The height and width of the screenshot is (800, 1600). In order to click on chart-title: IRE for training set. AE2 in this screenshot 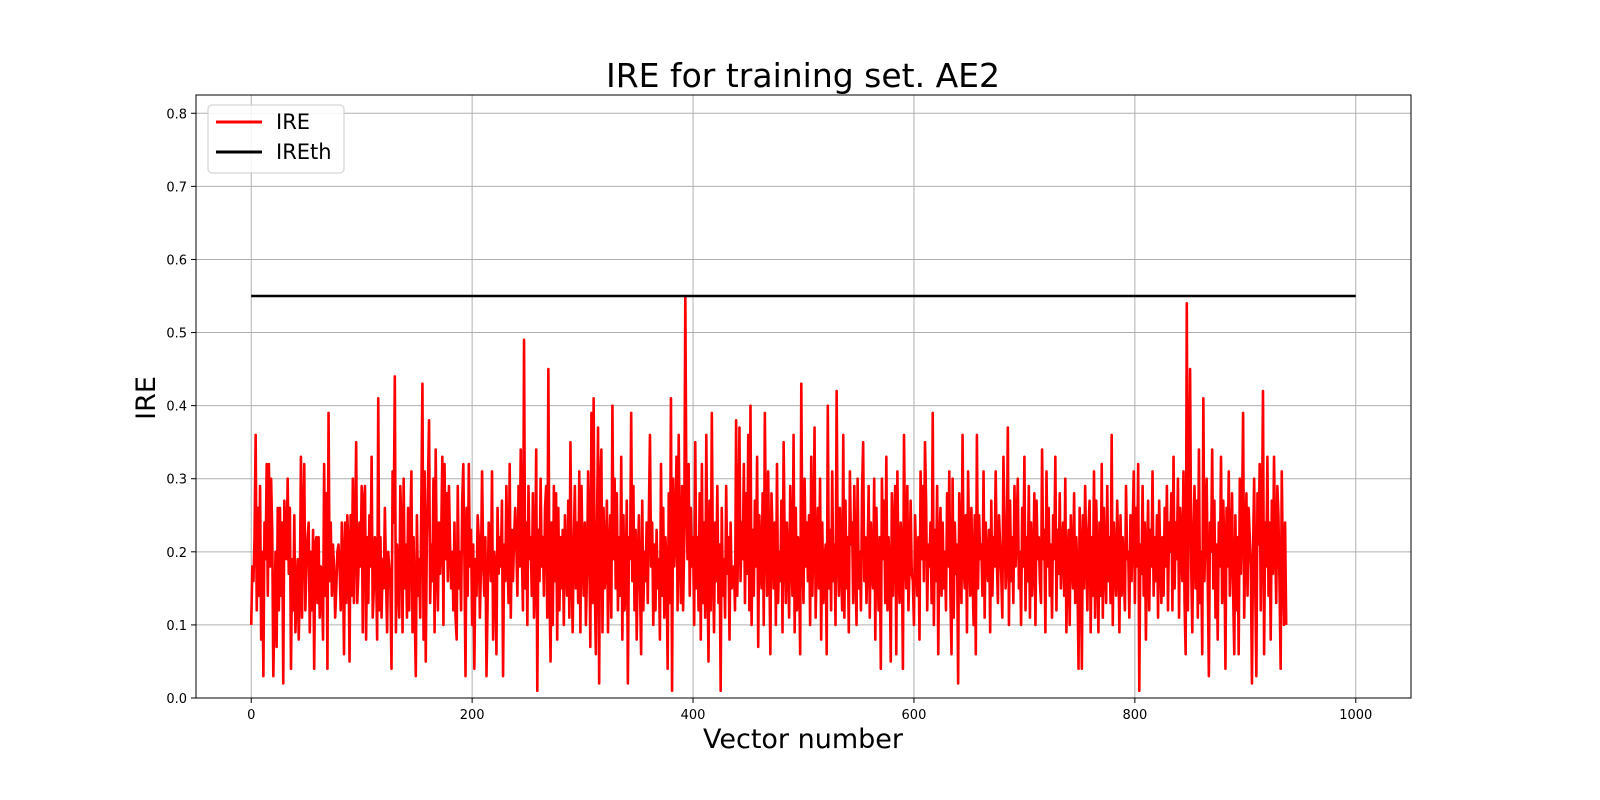, I will do `click(803, 75)`.